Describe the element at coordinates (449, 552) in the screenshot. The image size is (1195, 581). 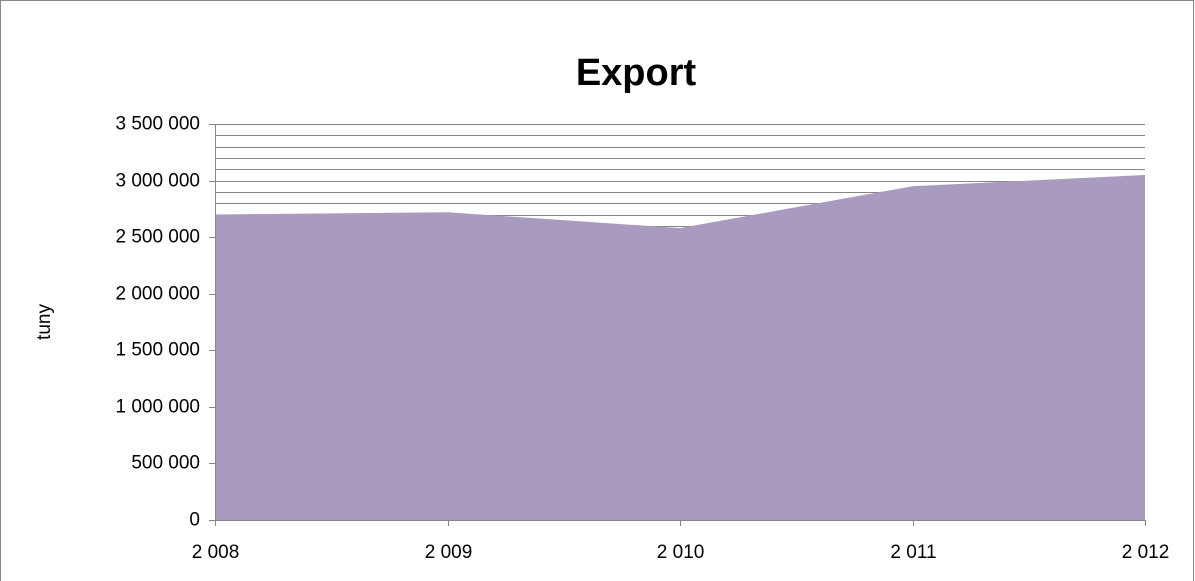
I see `x-tick-label: 2 009` at that location.